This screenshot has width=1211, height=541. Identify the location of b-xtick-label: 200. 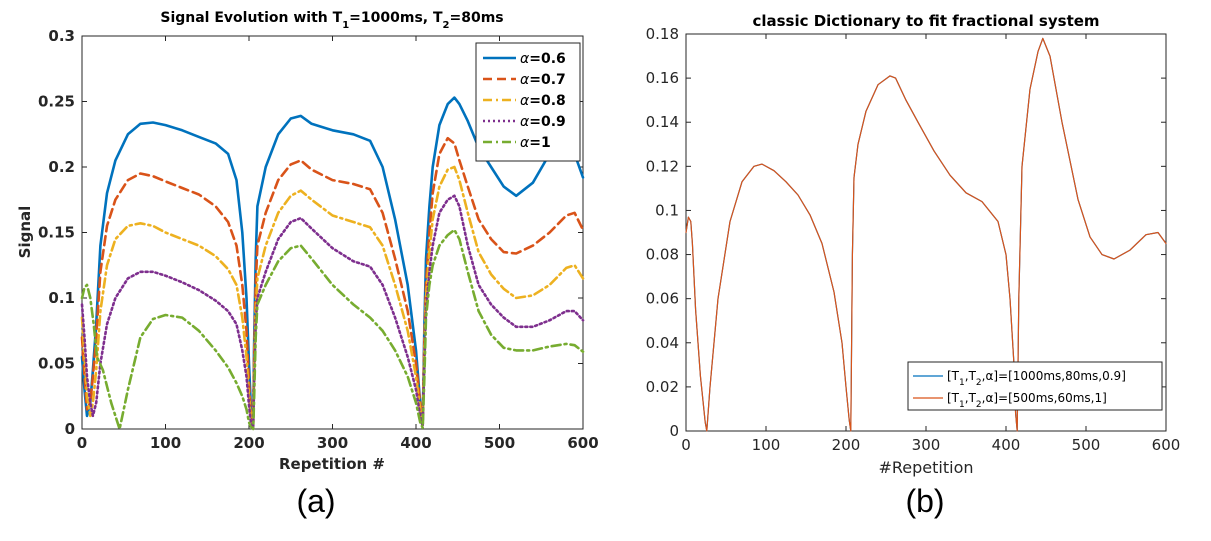
(846, 445).